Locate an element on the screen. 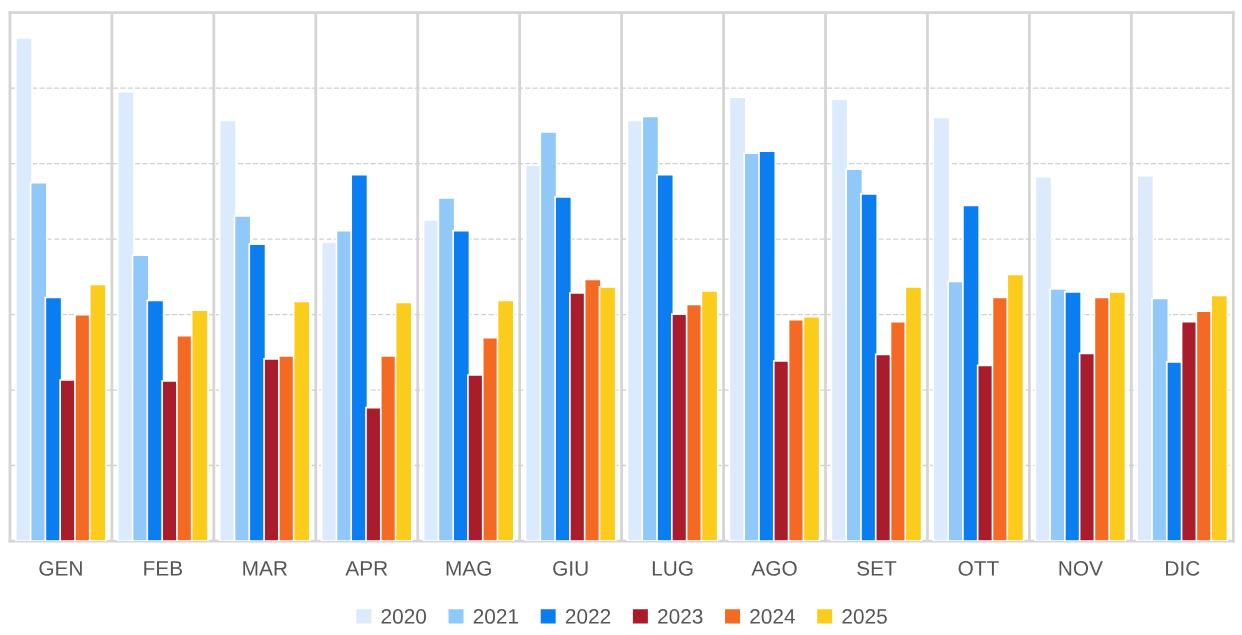  x-tick-label: AGO is located at coordinates (774, 568).